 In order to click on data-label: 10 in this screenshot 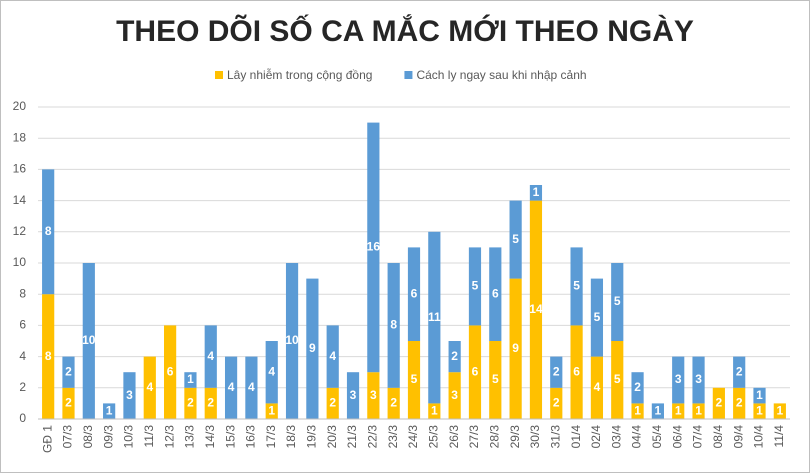, I will do `click(89, 340)`.